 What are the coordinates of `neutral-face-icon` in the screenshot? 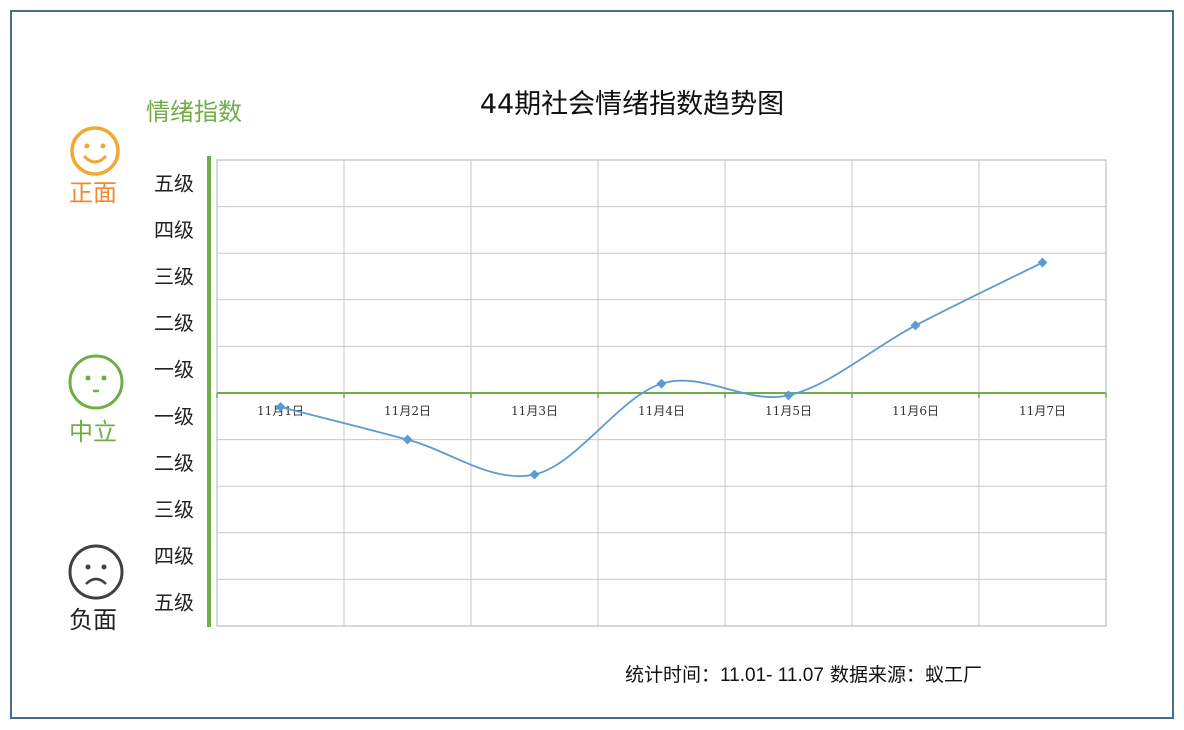 It's located at (96, 382).